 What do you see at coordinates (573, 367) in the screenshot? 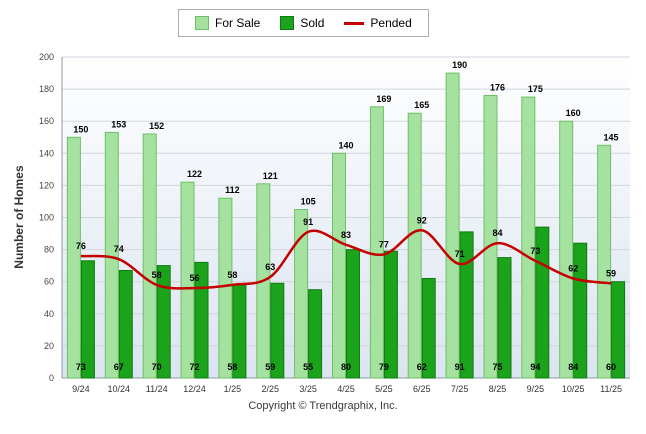
I see `sold-value-label: 84` at bounding box center [573, 367].